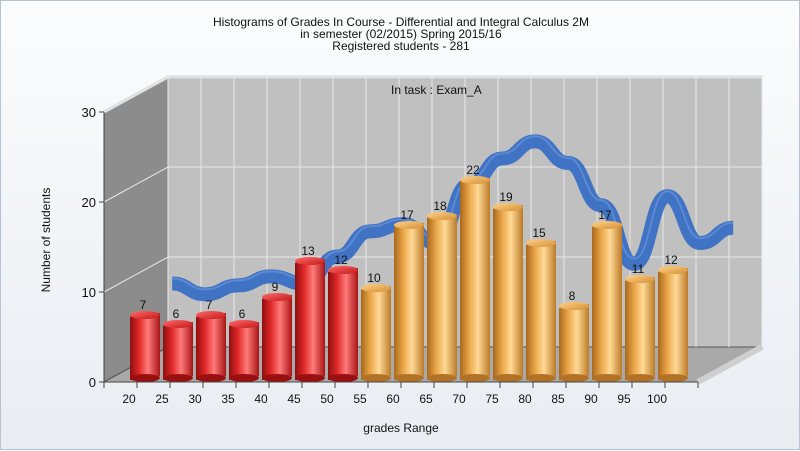  Describe the element at coordinates (730, 364) in the screenshot. I see `floor-edge` at that location.